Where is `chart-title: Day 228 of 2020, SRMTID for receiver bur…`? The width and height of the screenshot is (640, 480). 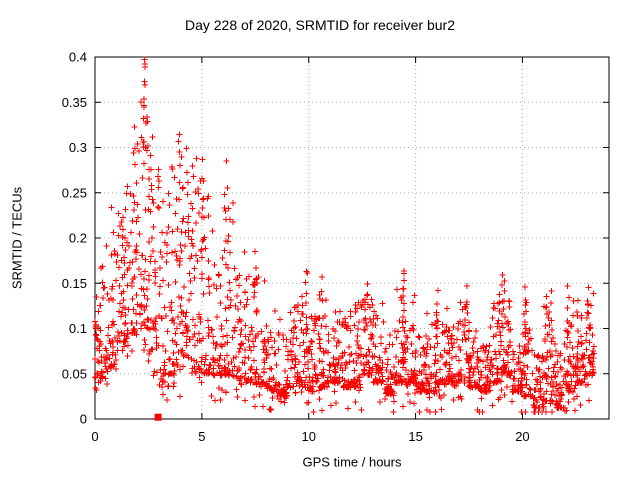 chart-title: Day 228 of 2020, SRMTID for receiver bur… is located at coordinates (319, 25).